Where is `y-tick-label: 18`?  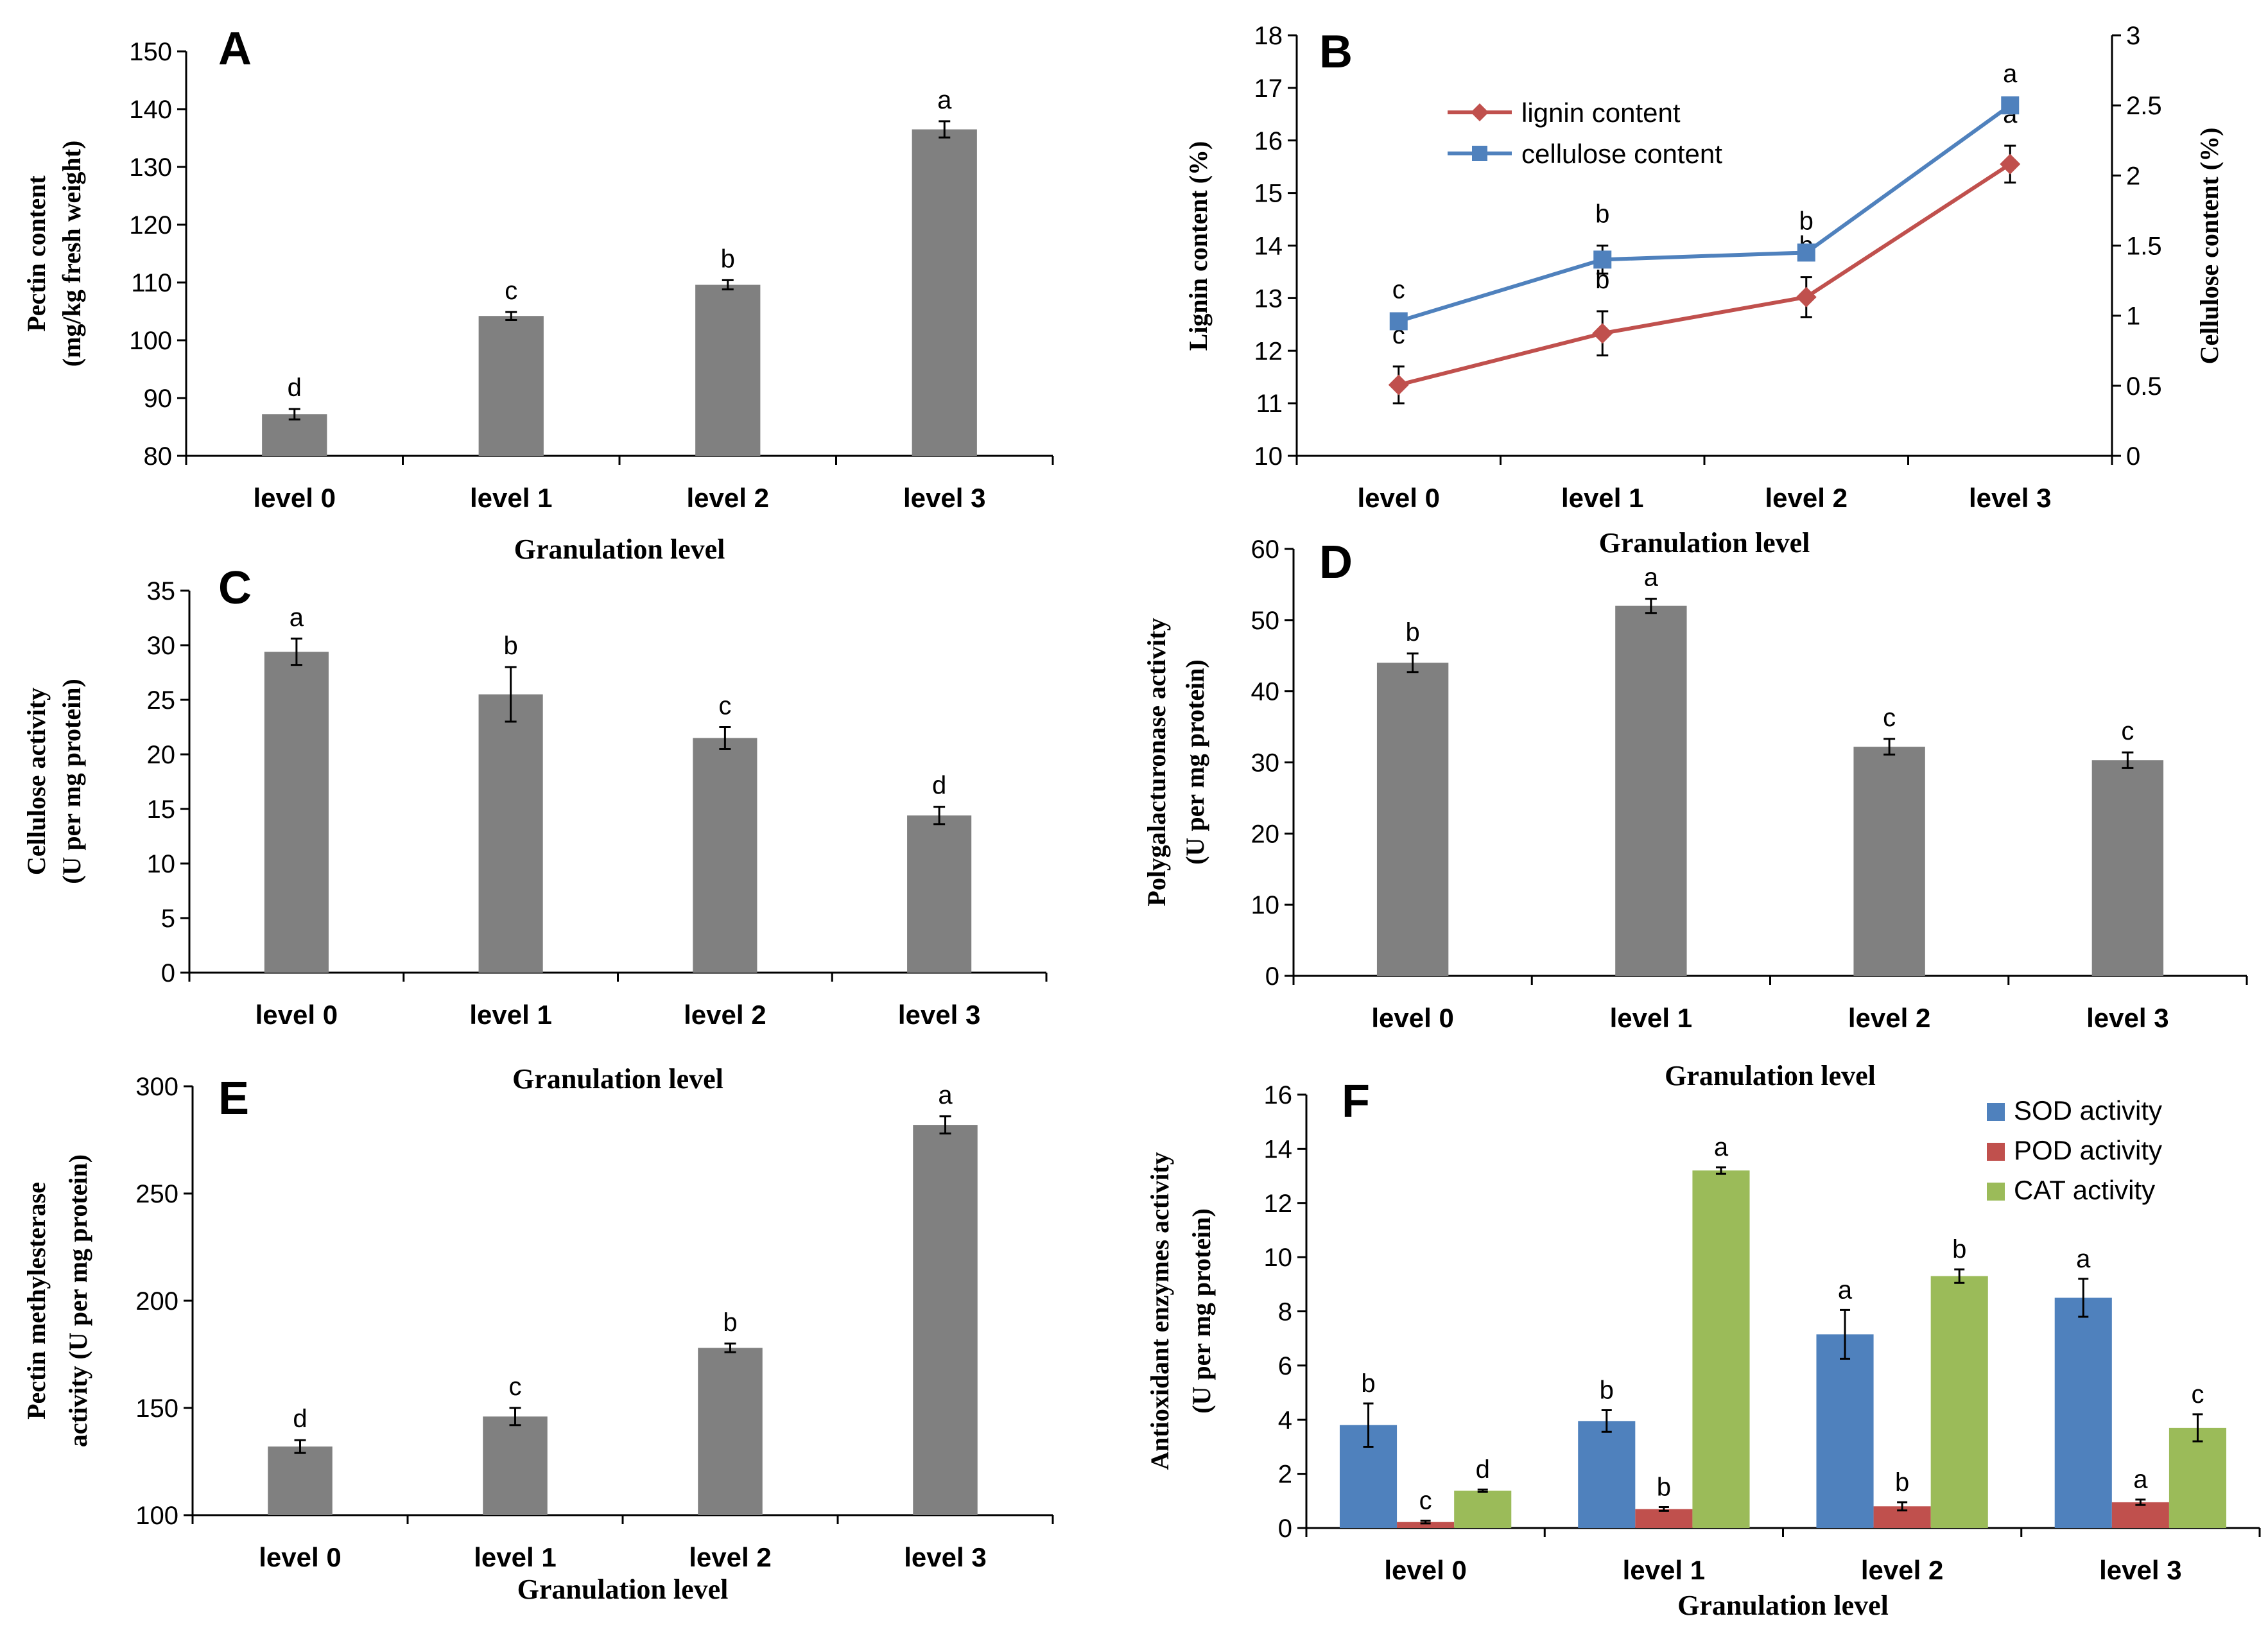
y-tick-label: 18 is located at coordinates (1268, 36).